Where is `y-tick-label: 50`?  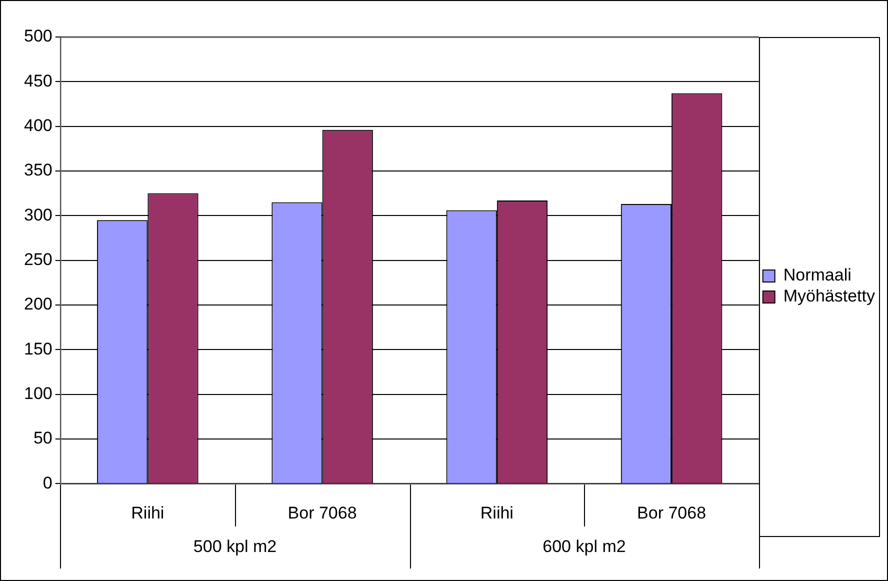 y-tick-label: 50 is located at coordinates (42, 438).